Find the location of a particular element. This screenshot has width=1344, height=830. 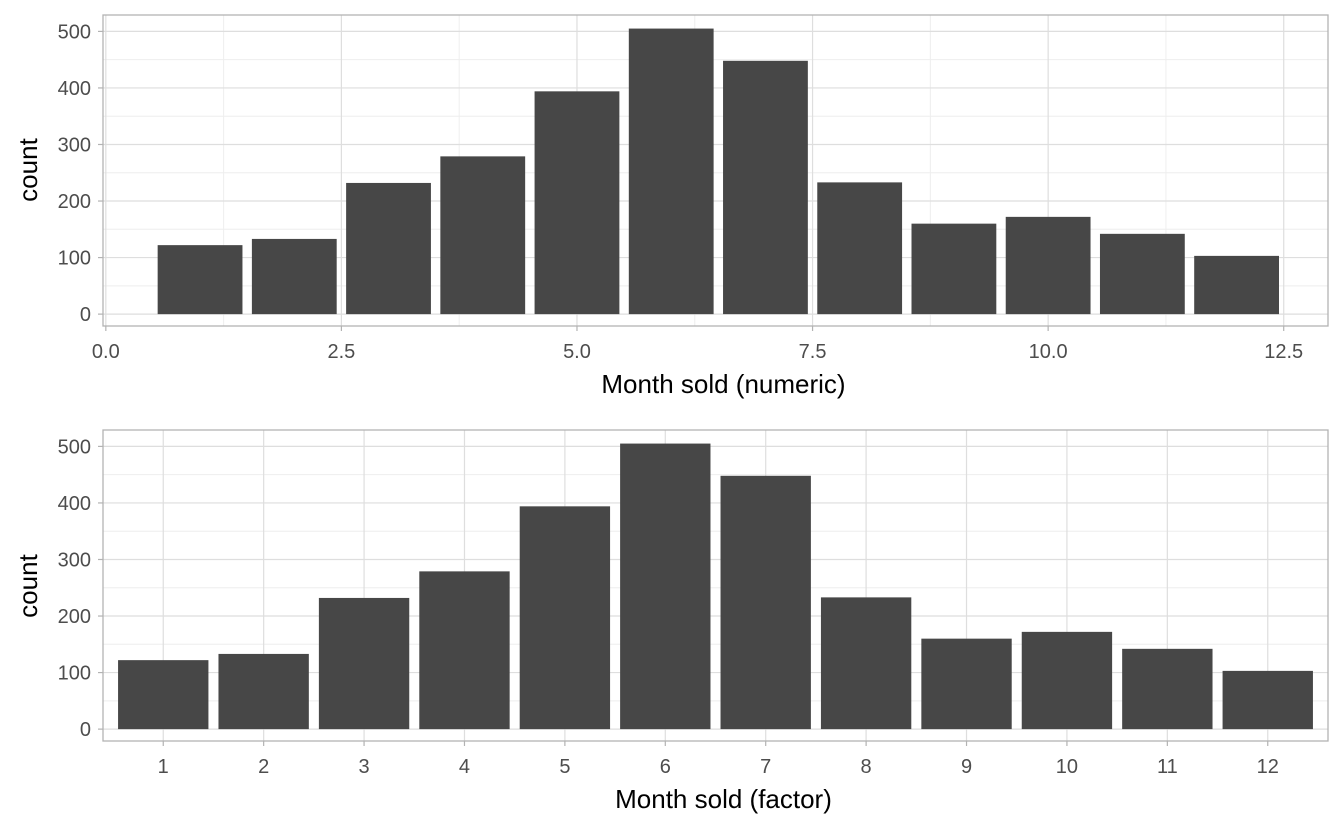

x-tick-label: 10.0 is located at coordinates (1048, 352).